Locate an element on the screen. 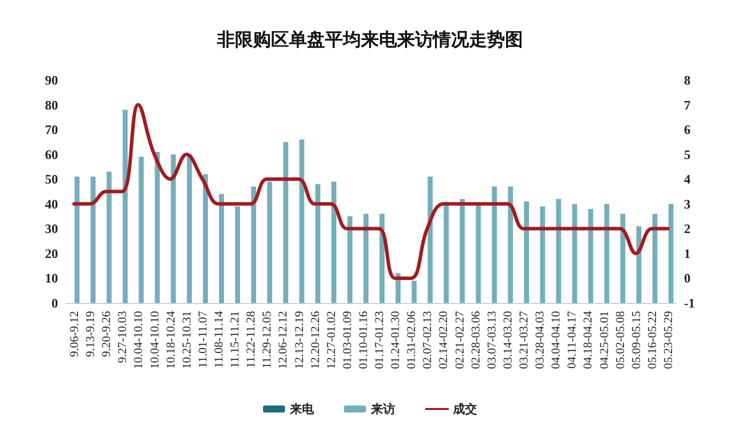 The image size is (740, 436). x-tick-label: 11.22-11.28 is located at coordinates (251, 339).